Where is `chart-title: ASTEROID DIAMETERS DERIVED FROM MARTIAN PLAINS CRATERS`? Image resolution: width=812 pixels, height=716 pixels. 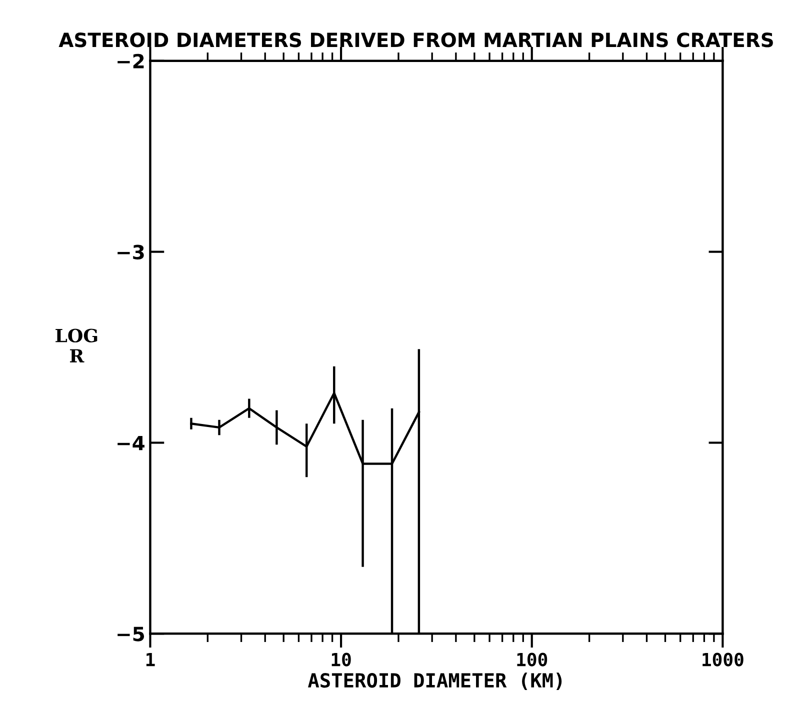
chart-title: ASTEROID DIAMETERS DERIVED FROM MARTIAN PLAINS CRATERS is located at coordinates (415, 40).